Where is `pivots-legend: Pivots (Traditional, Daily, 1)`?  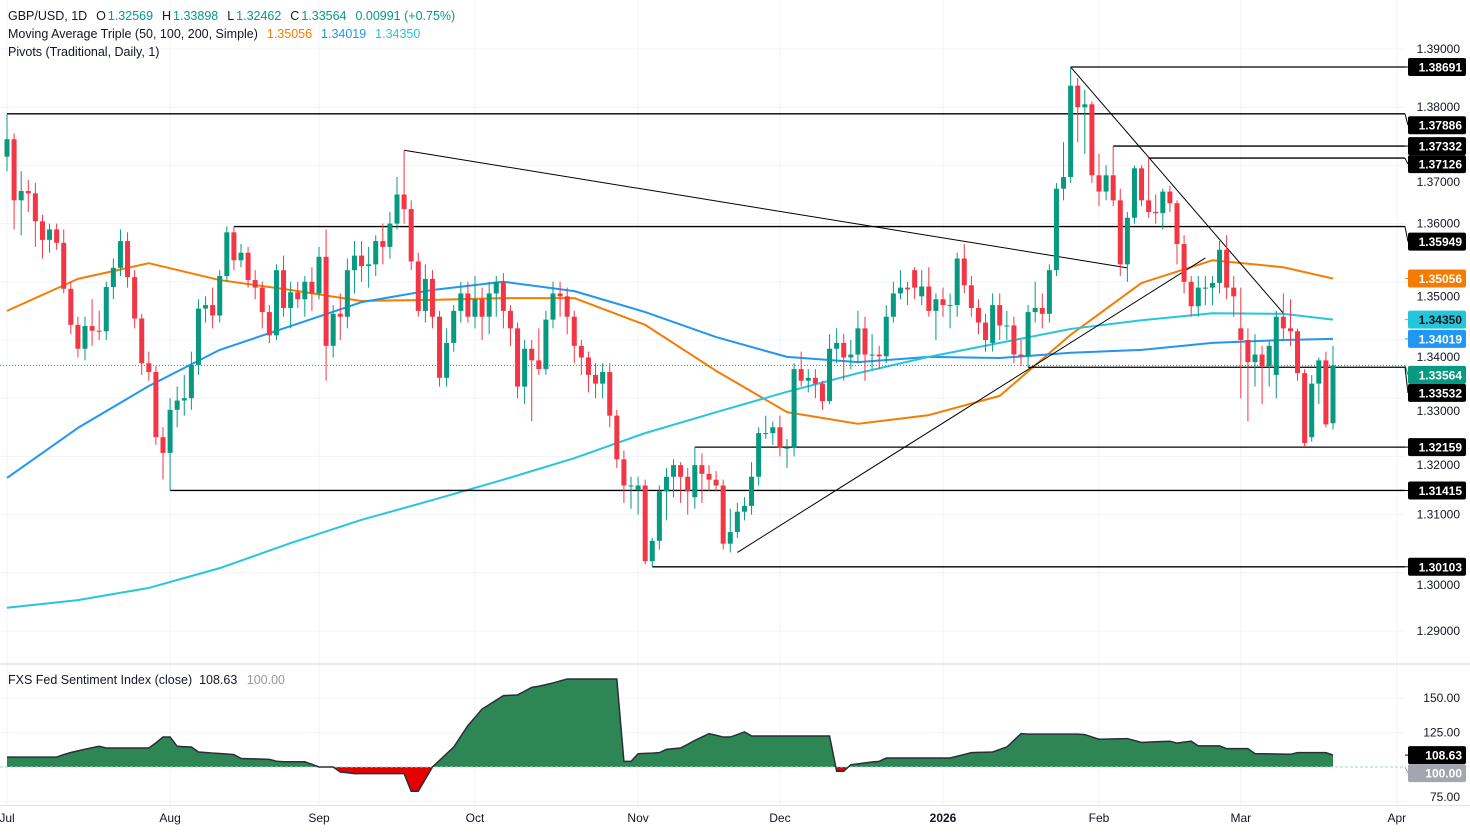
pivots-legend: Pivots (Traditional, Daily, 1) is located at coordinates (84, 52).